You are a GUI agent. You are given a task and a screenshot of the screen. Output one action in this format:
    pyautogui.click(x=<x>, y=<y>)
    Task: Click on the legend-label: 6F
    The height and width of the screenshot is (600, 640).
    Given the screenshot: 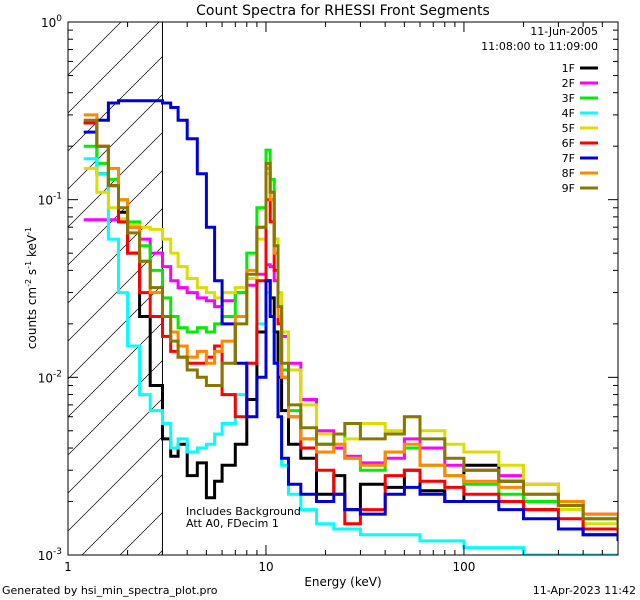 What is the action you would take?
    pyautogui.click(x=568, y=143)
    